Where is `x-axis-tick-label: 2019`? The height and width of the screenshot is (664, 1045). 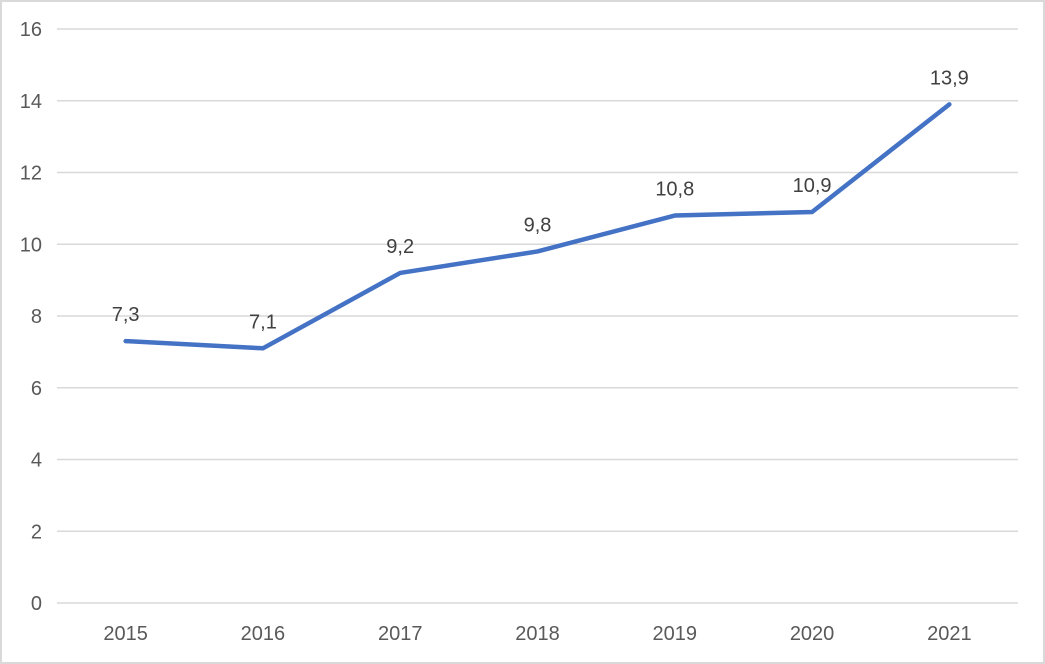 x-axis-tick-label: 2019 is located at coordinates (675, 634).